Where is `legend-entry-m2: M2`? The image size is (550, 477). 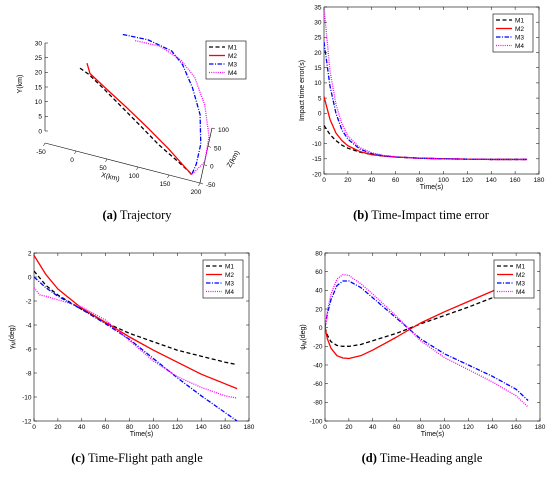
legend-entry-m2: M2 is located at coordinates (520, 275).